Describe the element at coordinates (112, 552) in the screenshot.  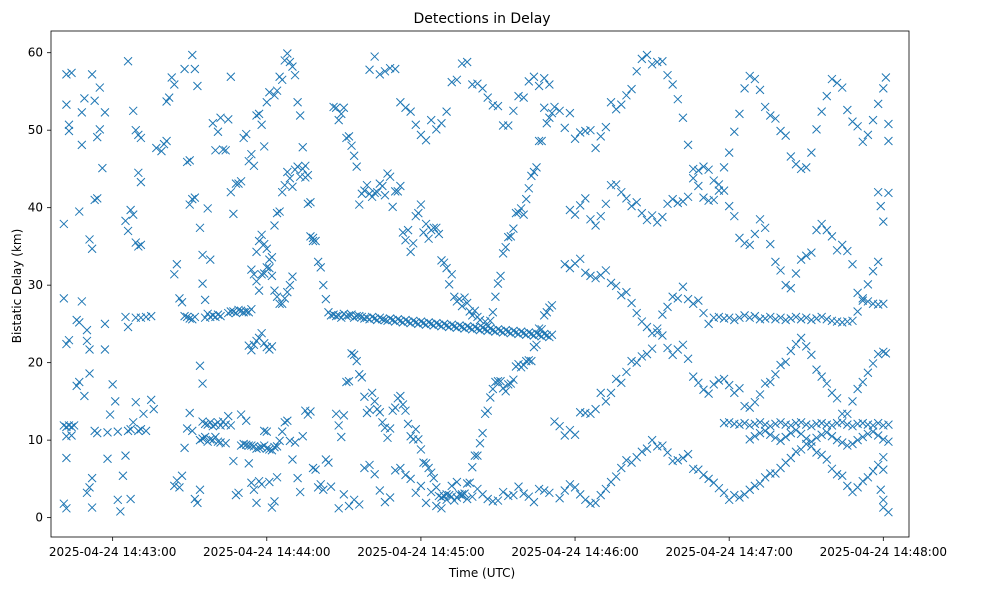
I see `x-tick-label: 2025-04-24 14:43:00` at that location.